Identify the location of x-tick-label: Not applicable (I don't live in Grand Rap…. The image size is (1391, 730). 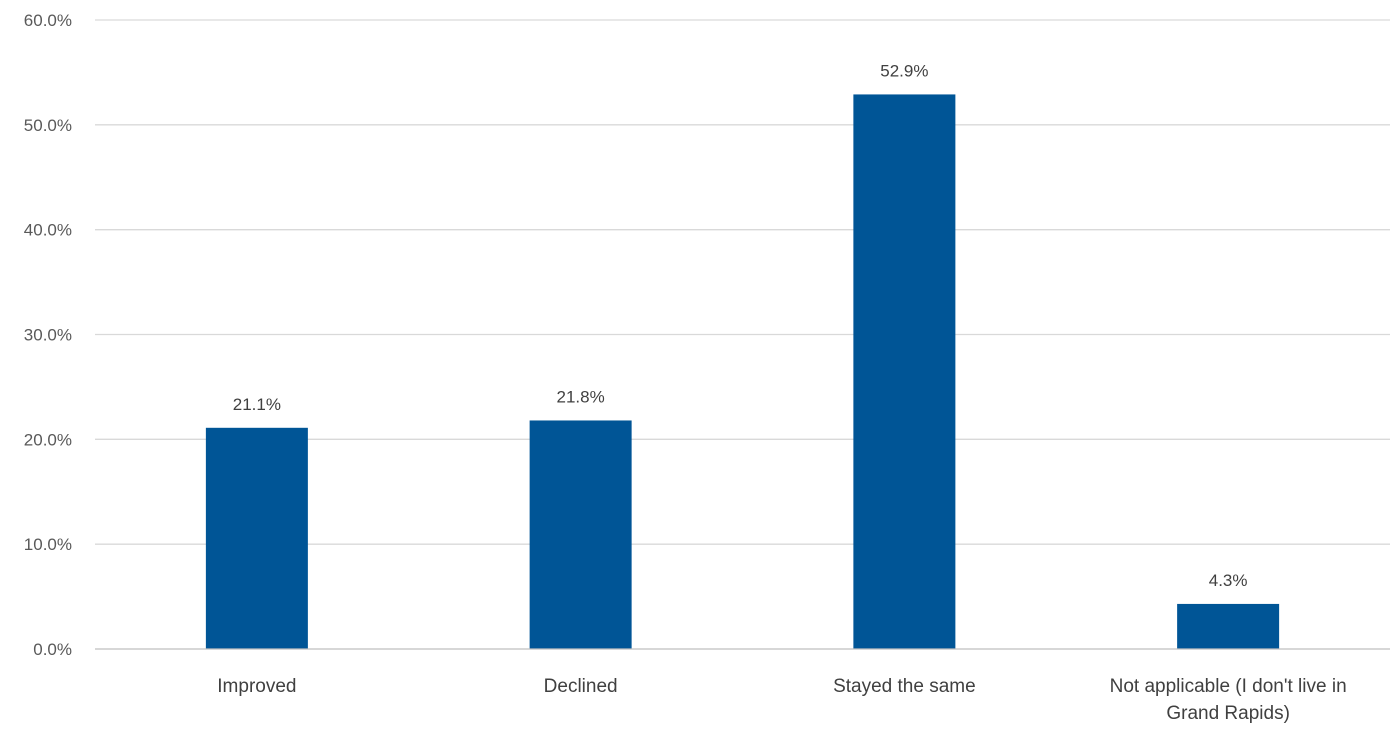
(1228, 700).